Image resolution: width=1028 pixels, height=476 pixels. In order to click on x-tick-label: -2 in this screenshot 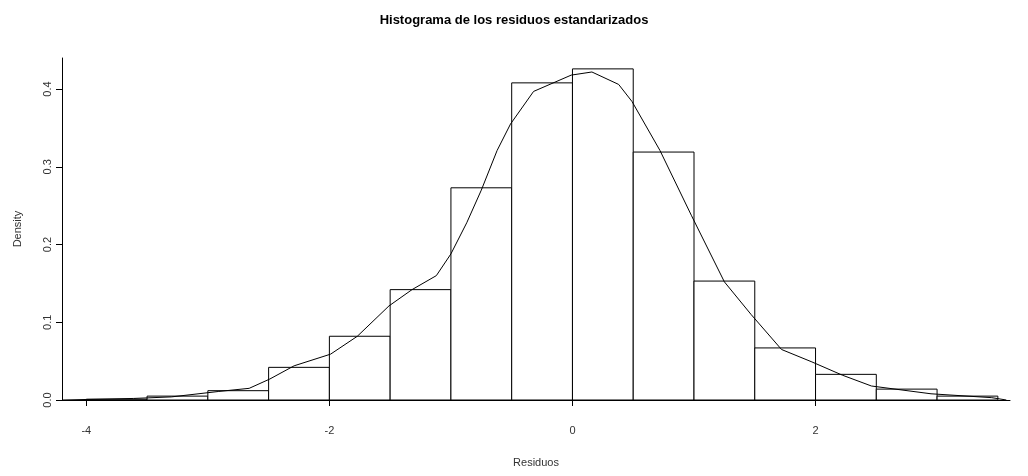, I will do `click(329, 429)`.